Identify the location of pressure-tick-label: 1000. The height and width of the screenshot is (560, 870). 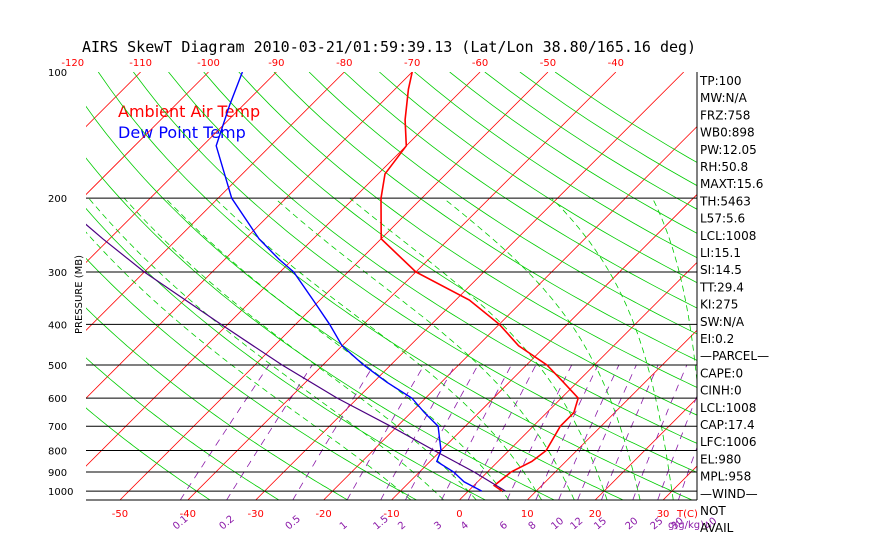
(60, 492).